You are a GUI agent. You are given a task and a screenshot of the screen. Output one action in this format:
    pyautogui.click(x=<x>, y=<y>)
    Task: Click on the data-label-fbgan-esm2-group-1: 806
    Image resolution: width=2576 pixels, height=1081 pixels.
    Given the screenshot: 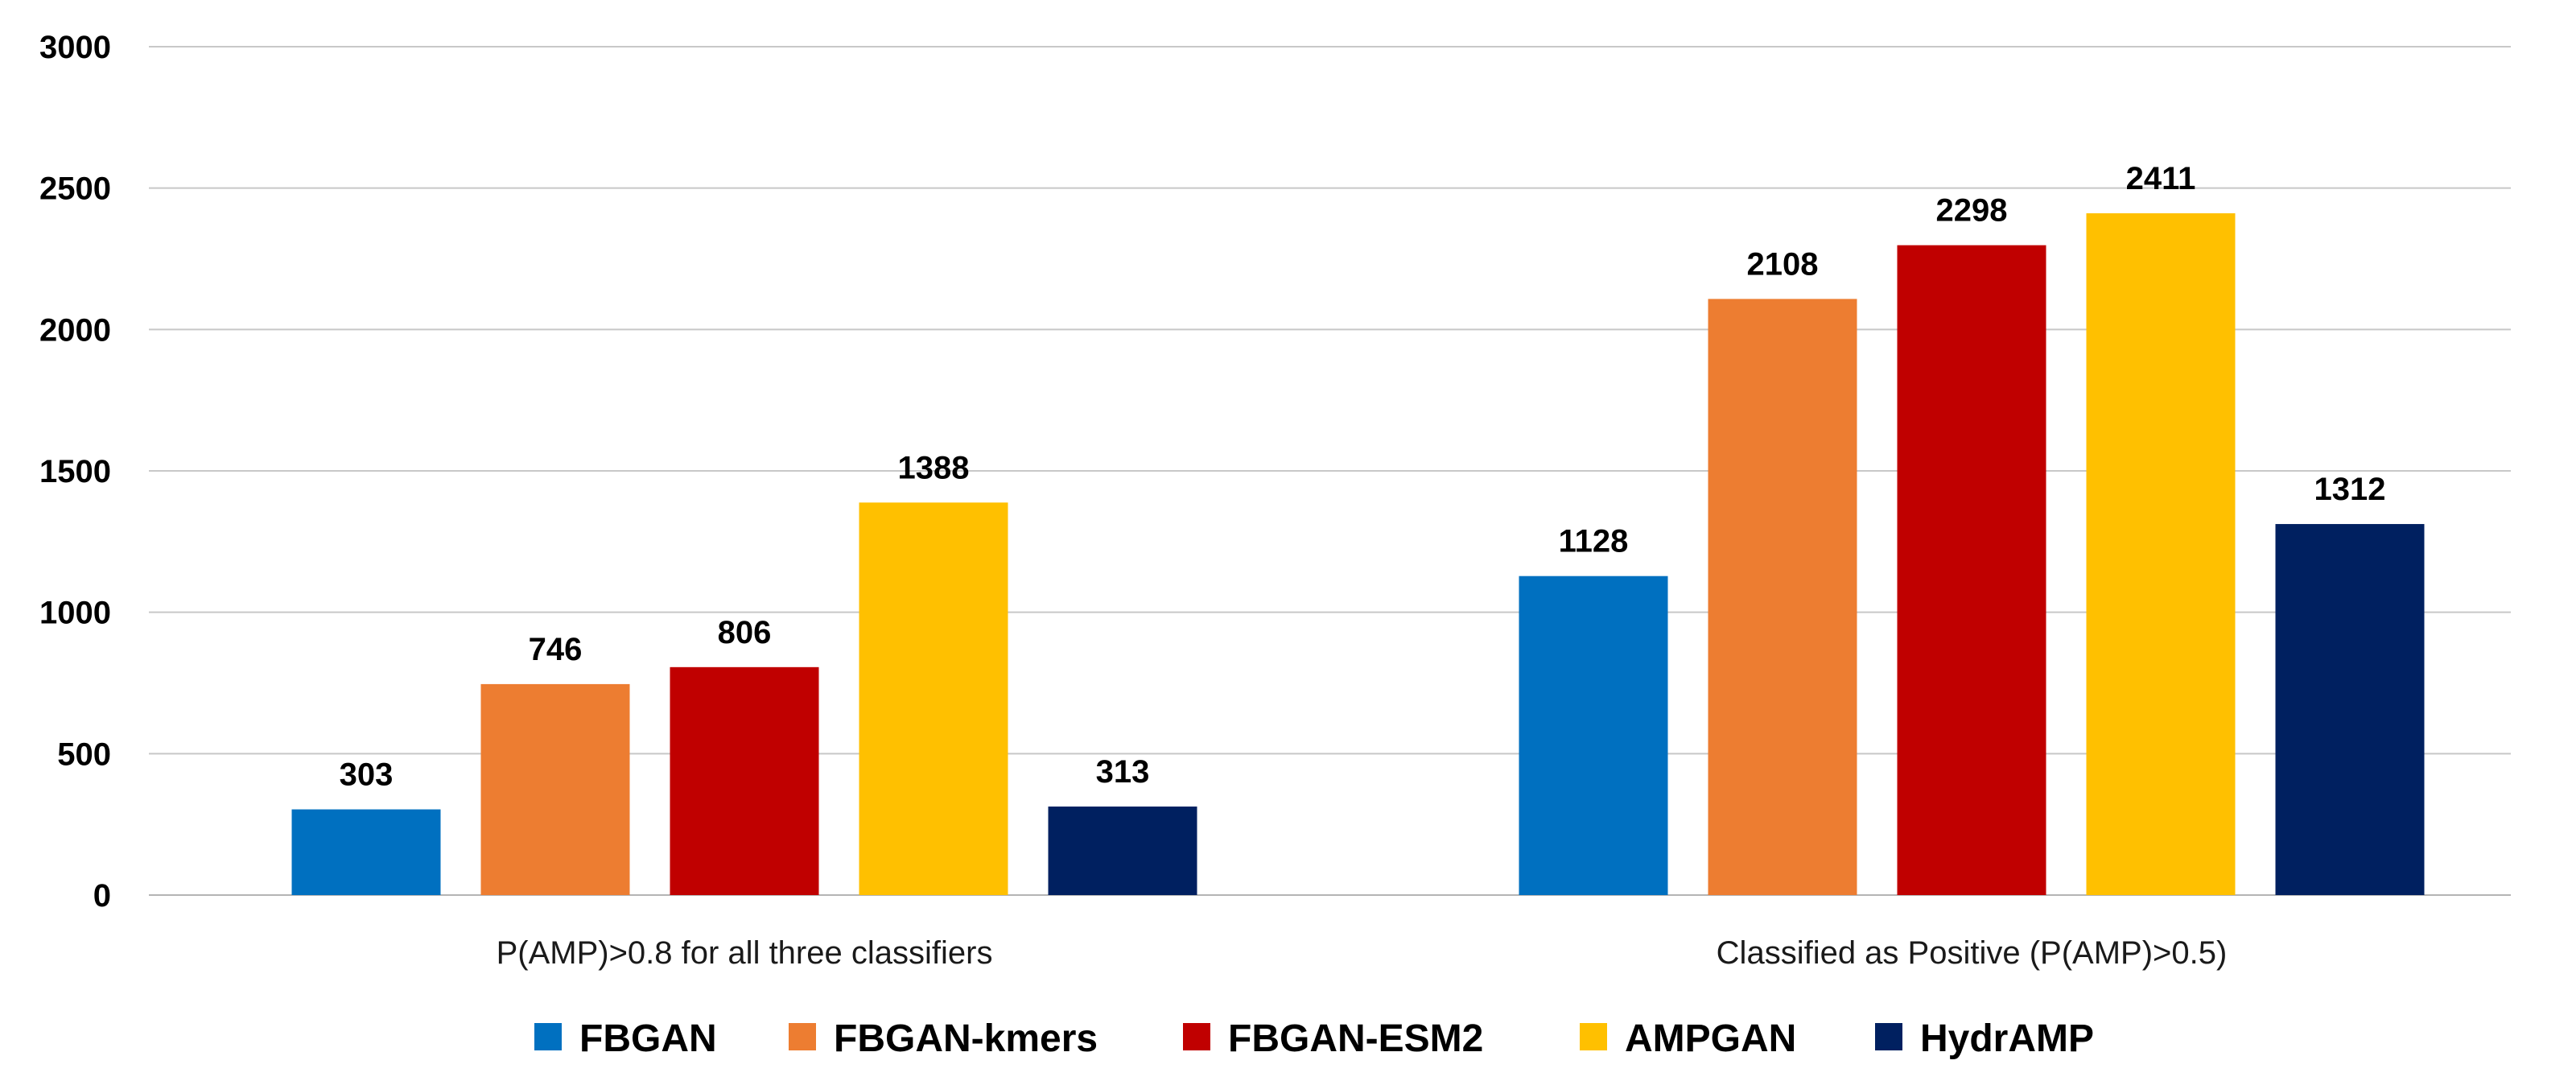 What is the action you would take?
    pyautogui.click(x=745, y=632)
    